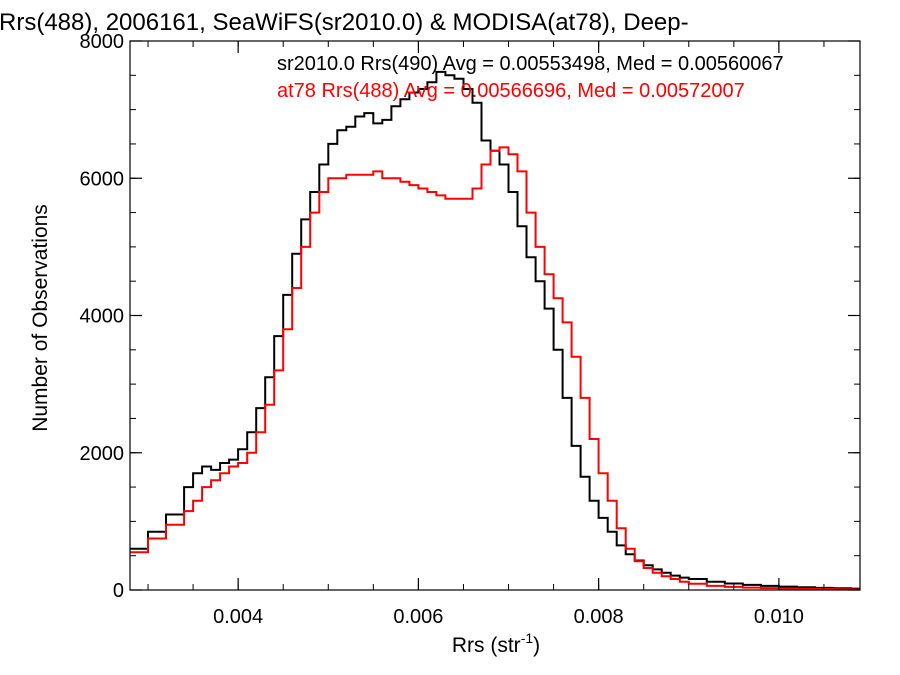  What do you see at coordinates (486, 645) in the screenshot?
I see `x-axis-label-main: Rrs (str` at bounding box center [486, 645].